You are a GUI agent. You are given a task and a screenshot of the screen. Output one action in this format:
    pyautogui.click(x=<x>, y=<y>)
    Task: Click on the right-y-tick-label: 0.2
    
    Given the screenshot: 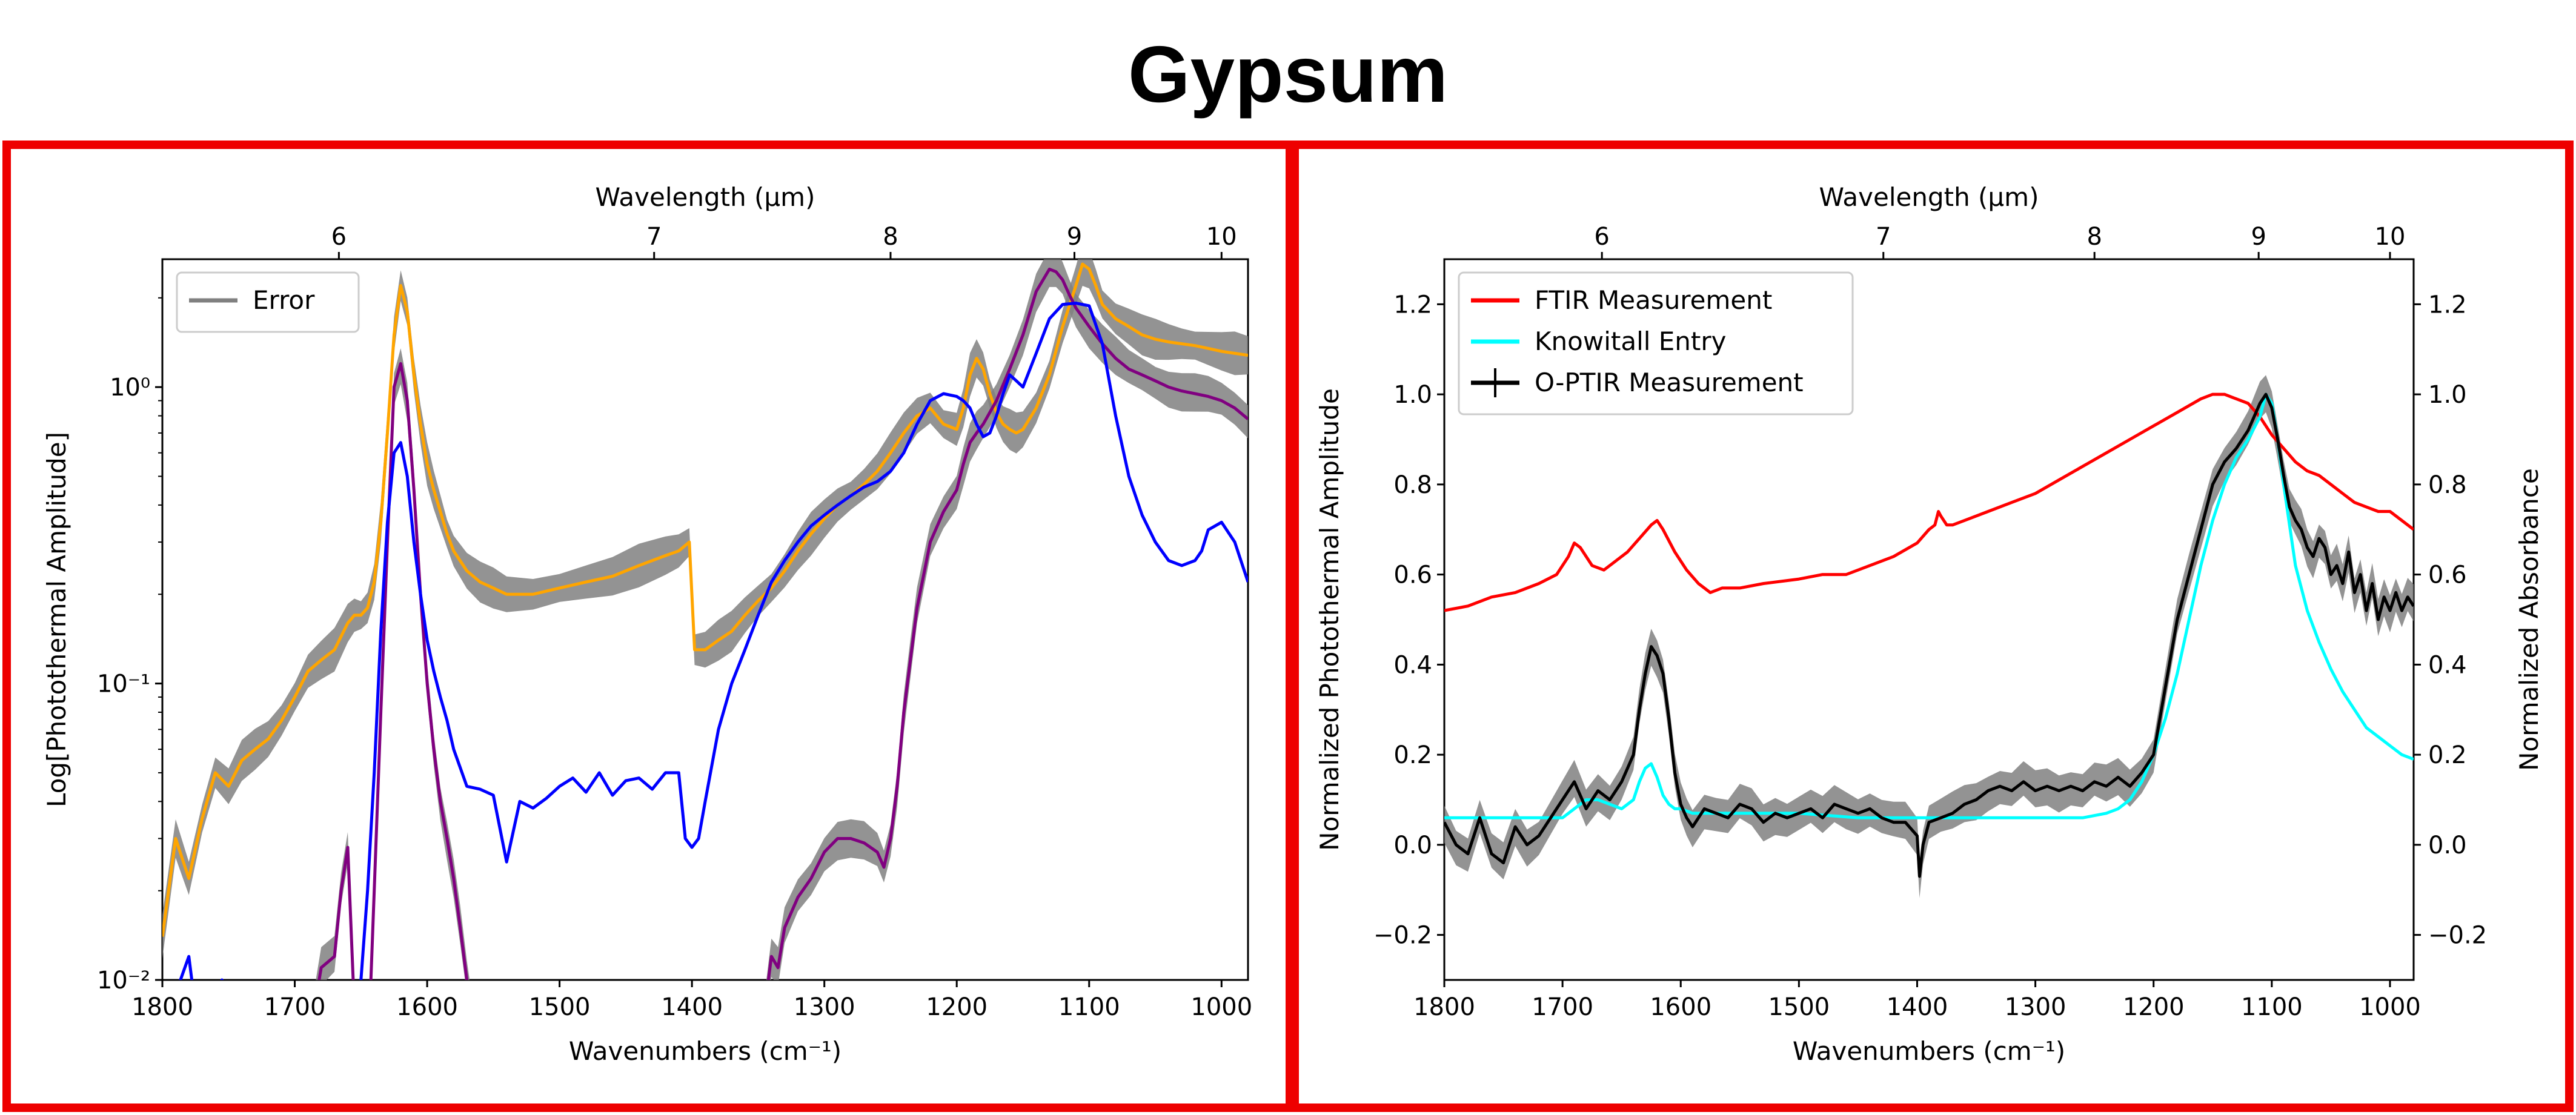 What is the action you would take?
    pyautogui.click(x=1412, y=755)
    